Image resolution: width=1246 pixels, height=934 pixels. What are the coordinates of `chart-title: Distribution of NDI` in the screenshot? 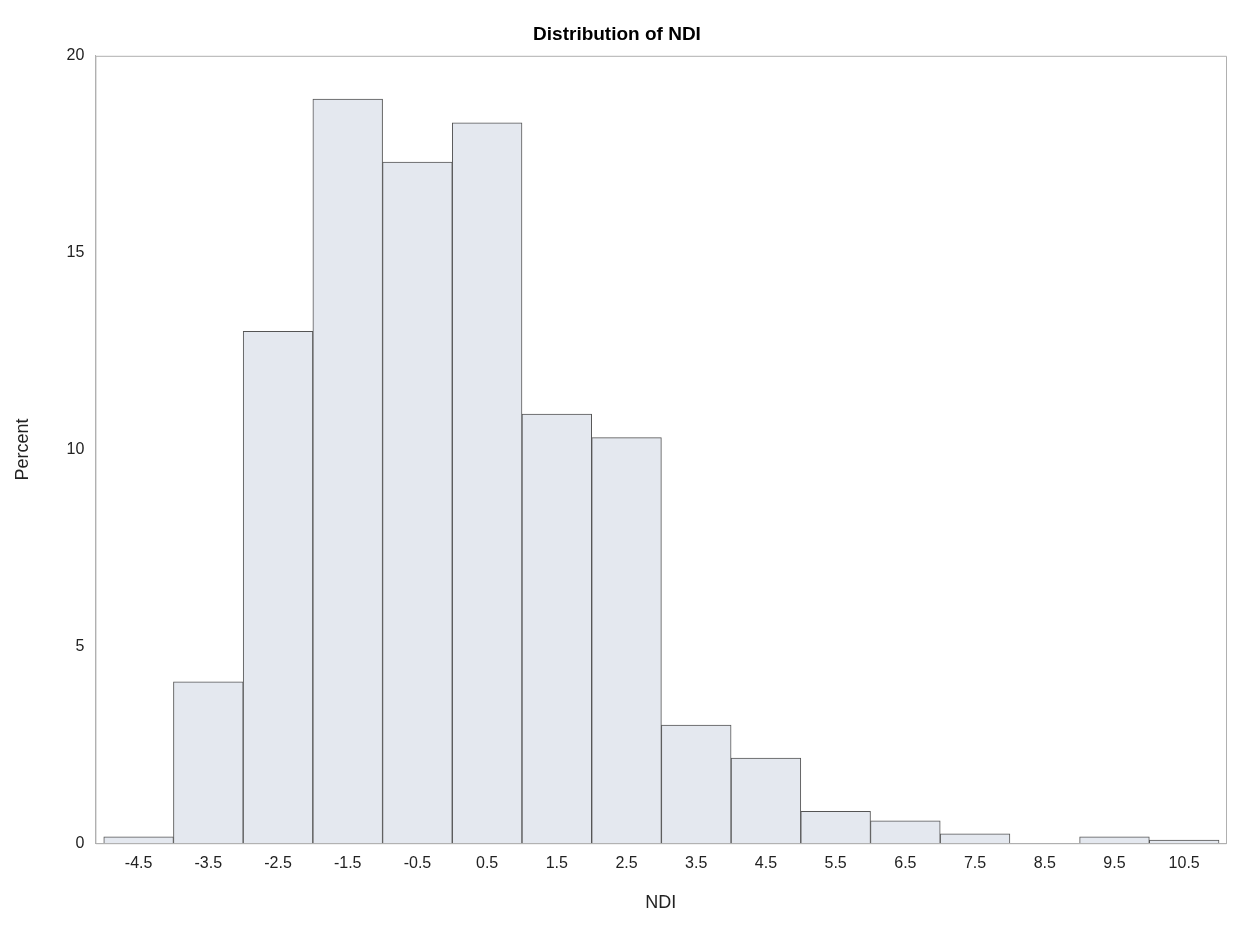 It's located at (617, 33).